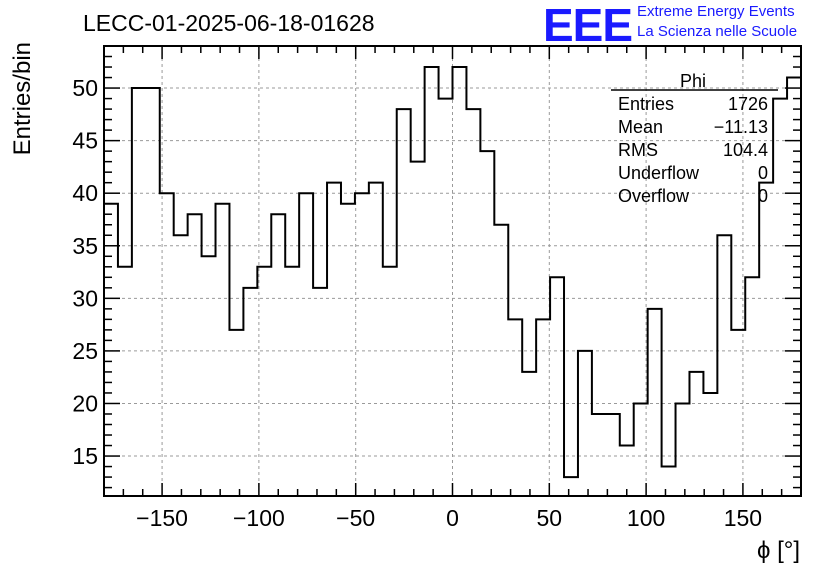 Image resolution: width=836 pixels, height=572 pixels. Describe the element at coordinates (162, 518) in the screenshot. I see `x-tick-label: −150` at that location.